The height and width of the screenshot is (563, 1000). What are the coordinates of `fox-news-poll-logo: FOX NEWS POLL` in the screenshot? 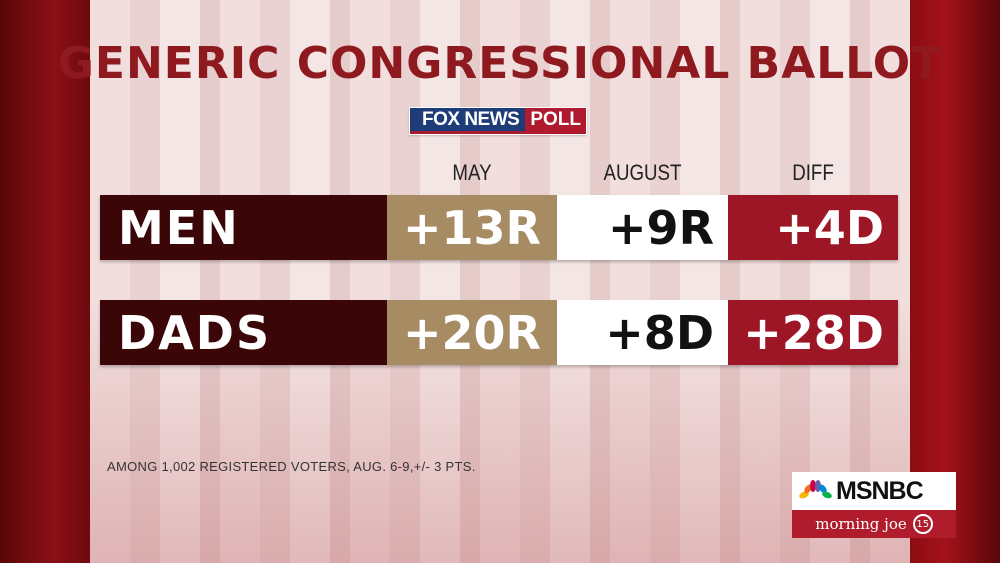 It's located at (498, 121).